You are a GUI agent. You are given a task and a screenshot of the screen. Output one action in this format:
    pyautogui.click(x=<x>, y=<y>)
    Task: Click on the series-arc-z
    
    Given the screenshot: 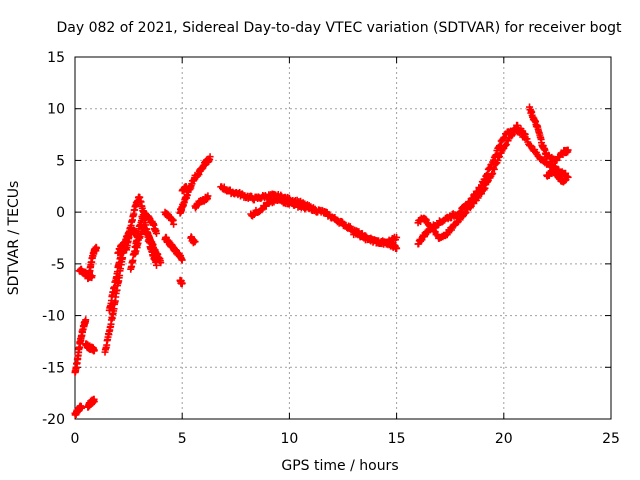 What is the action you would take?
    pyautogui.click(x=556, y=176)
    